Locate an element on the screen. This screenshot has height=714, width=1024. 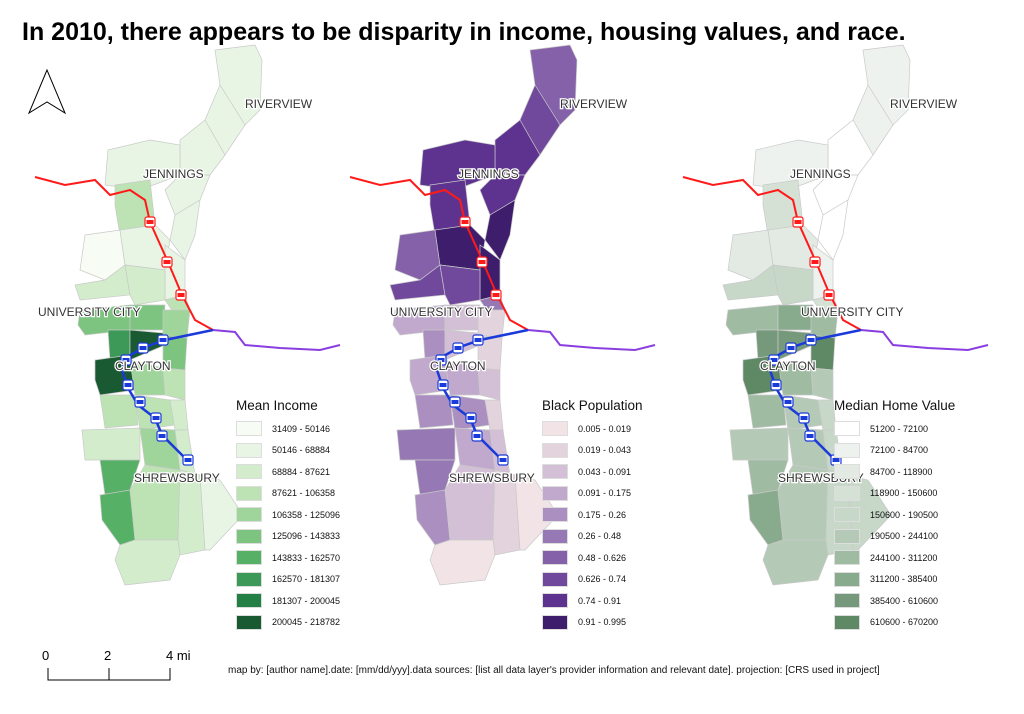
legend-item: 118900 - 150600 is located at coordinates (894, 494).